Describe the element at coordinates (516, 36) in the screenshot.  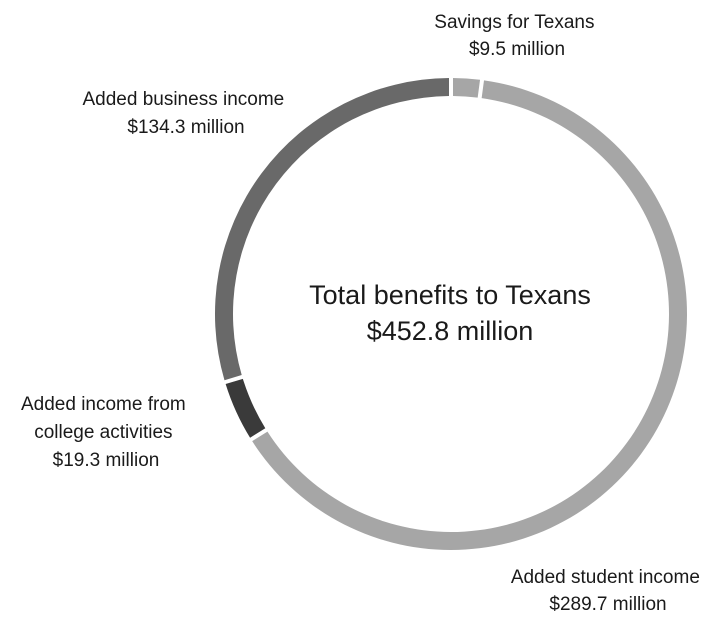
I see `label-savings-for-texans: Savings for Texans $9.5 million` at that location.